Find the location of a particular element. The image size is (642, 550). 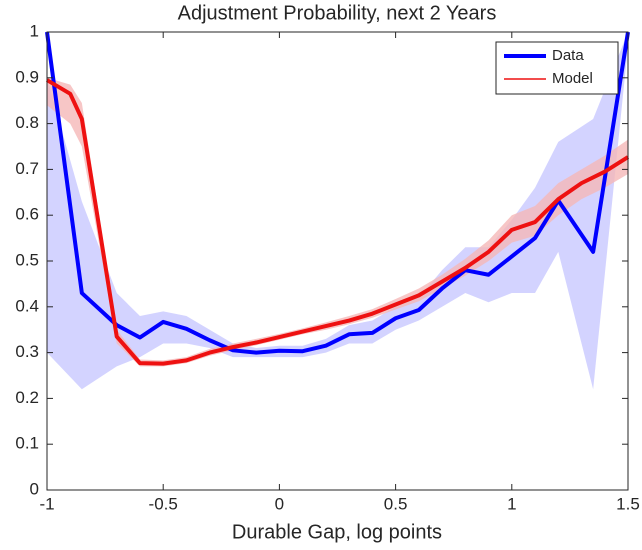

x-axis-label: Durable Gap, log points is located at coordinates (337, 532).